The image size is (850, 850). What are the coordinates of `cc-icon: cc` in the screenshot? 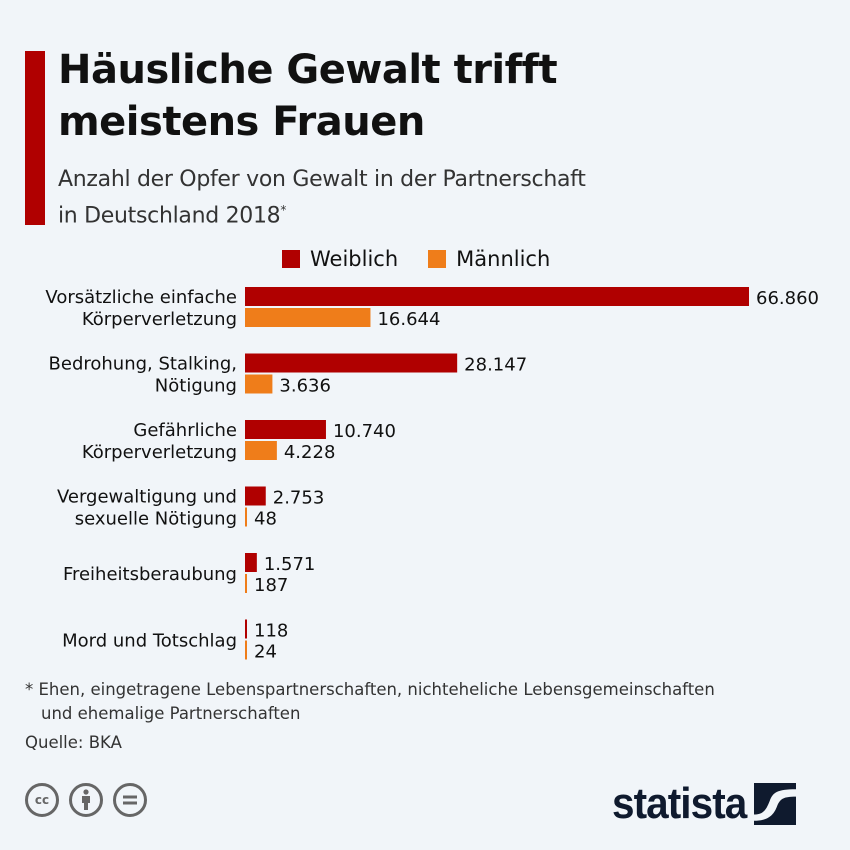 It's located at (42, 800).